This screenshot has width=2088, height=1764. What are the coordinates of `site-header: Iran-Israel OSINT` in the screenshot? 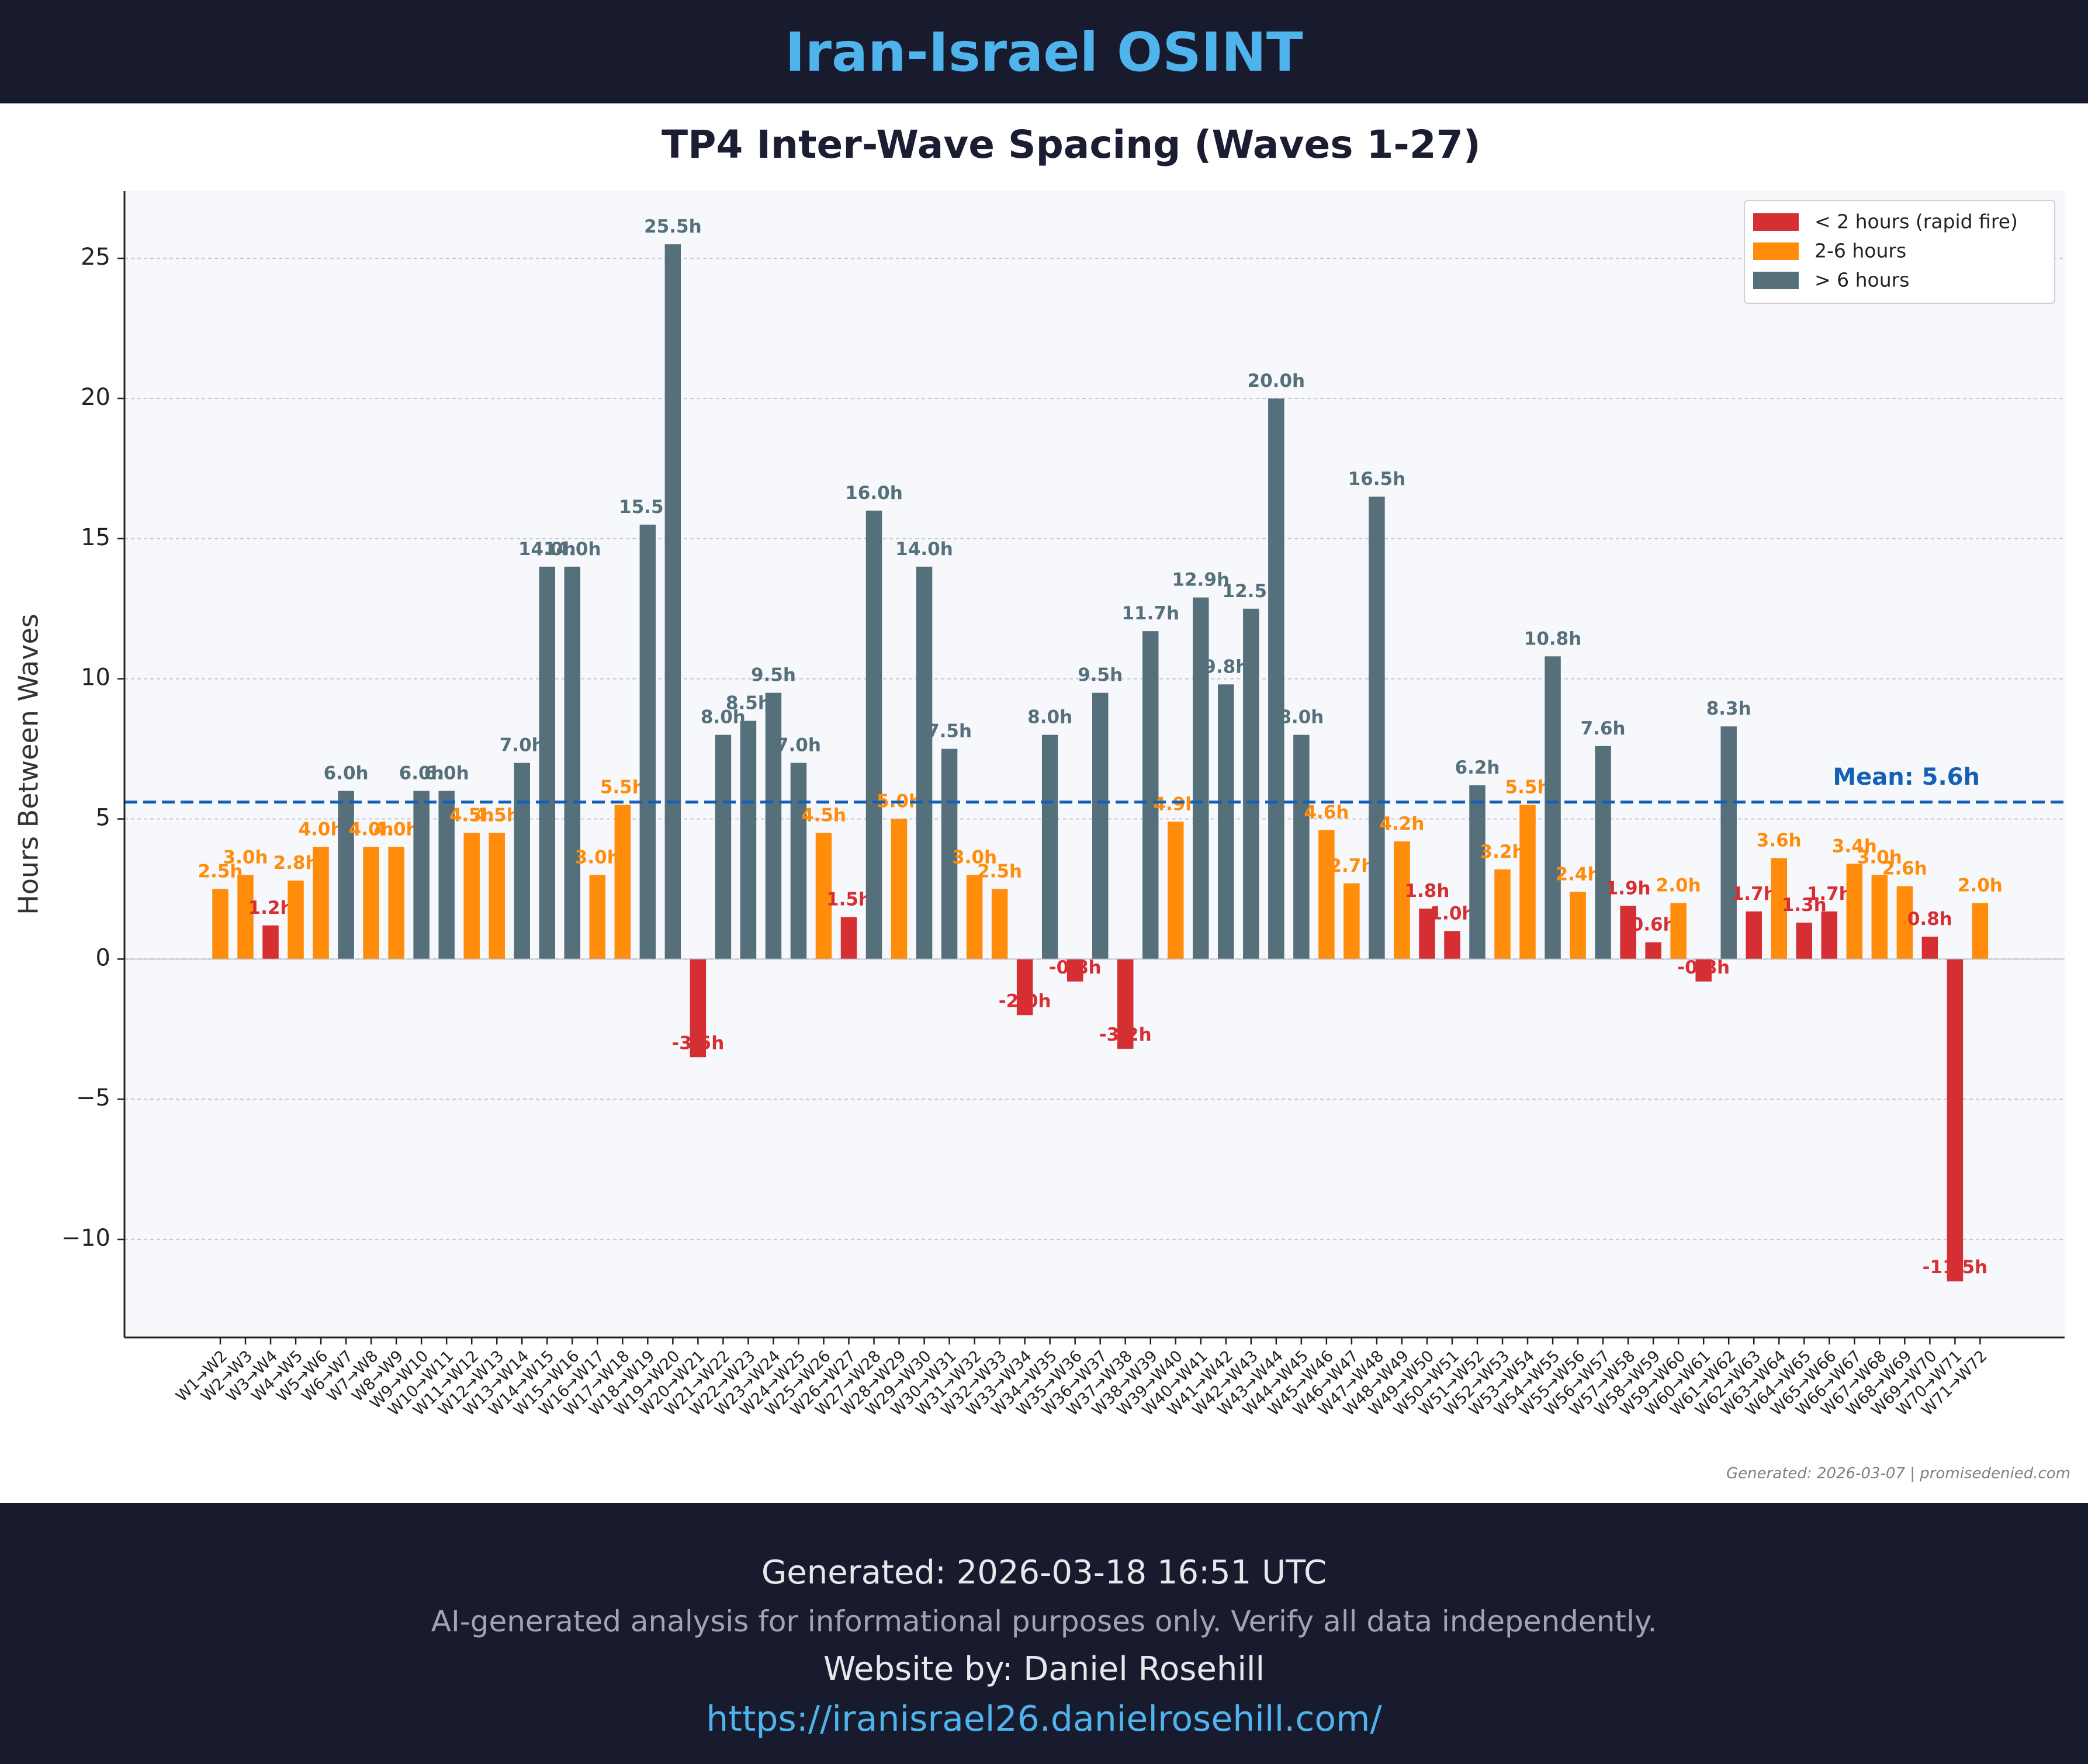 It's located at (1044, 51).